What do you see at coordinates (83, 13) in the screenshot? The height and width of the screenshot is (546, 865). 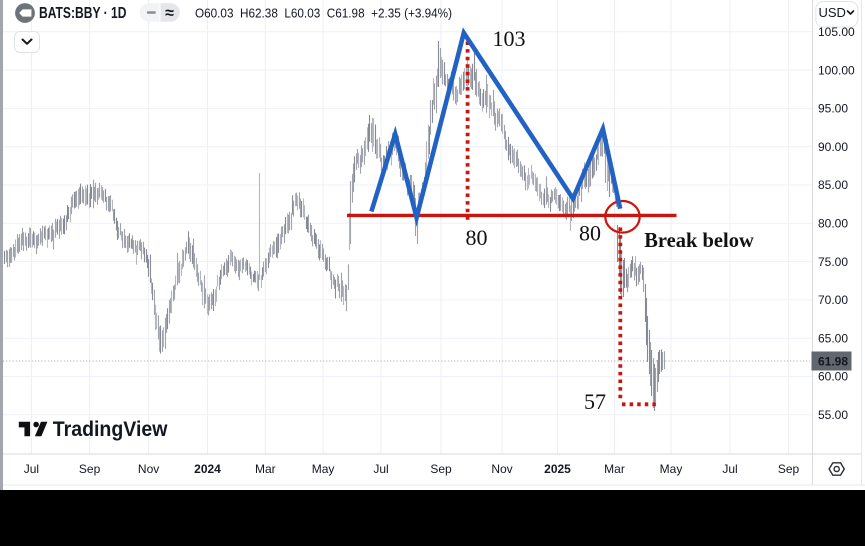 I see `svg-text: BATS:BBY · 1D` at bounding box center [83, 13].